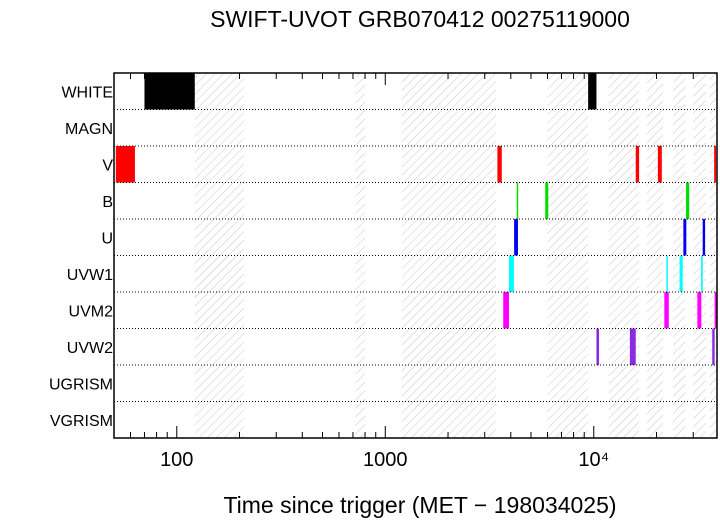 This screenshot has height=522, width=720. What do you see at coordinates (90, 275) in the screenshot?
I see `filter-label-uvw1: UVW1` at bounding box center [90, 275].